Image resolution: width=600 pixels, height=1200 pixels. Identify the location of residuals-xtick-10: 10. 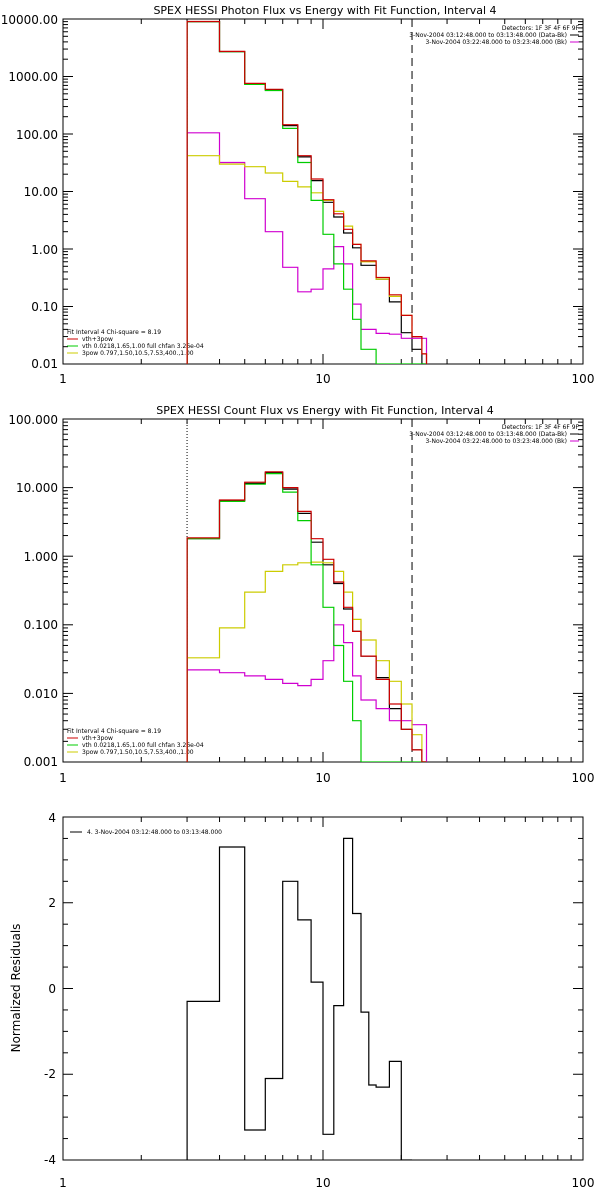
(322, 1183).